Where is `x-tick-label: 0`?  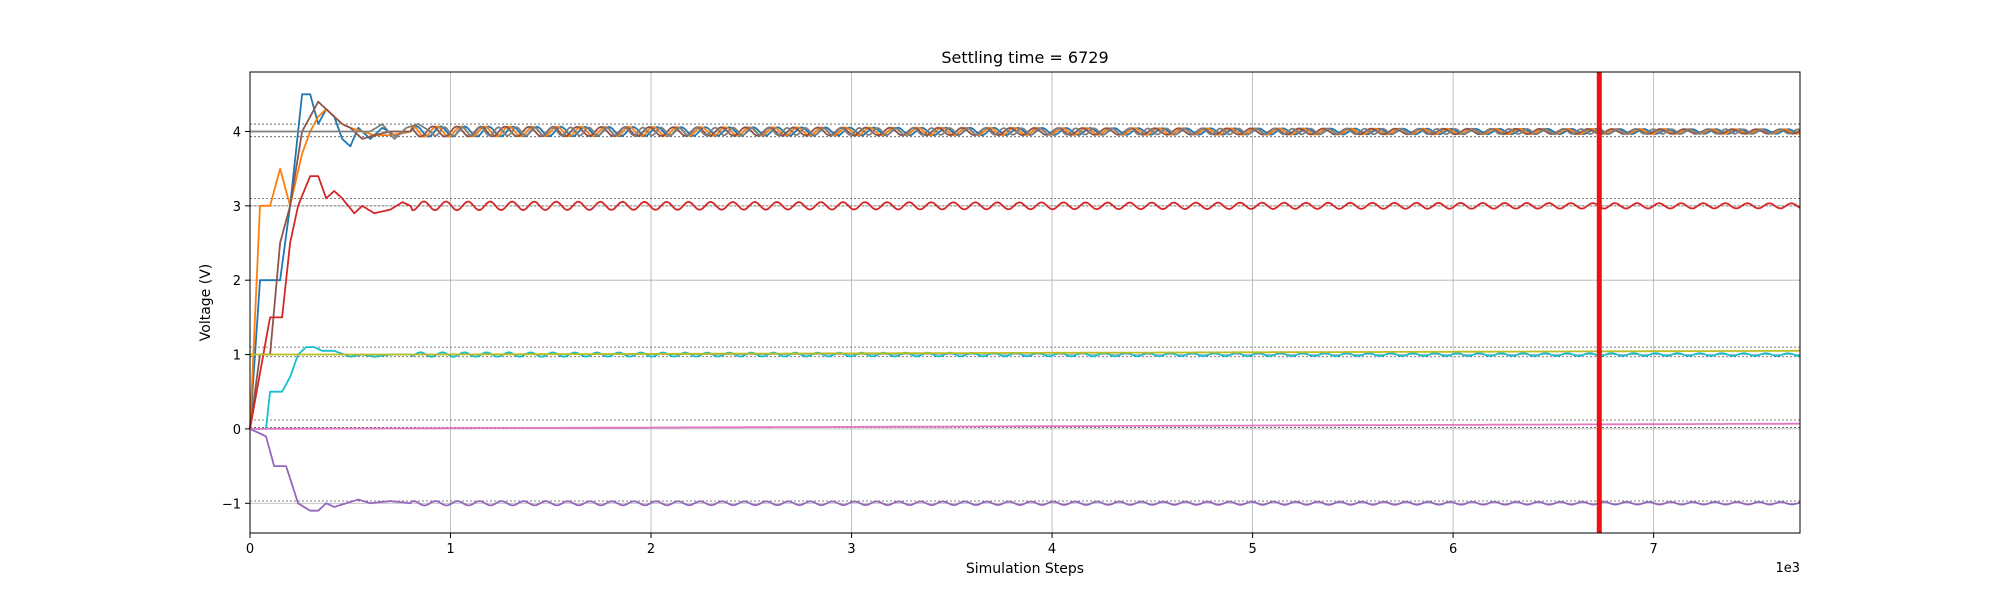
x-tick-label: 0 is located at coordinates (250, 549).